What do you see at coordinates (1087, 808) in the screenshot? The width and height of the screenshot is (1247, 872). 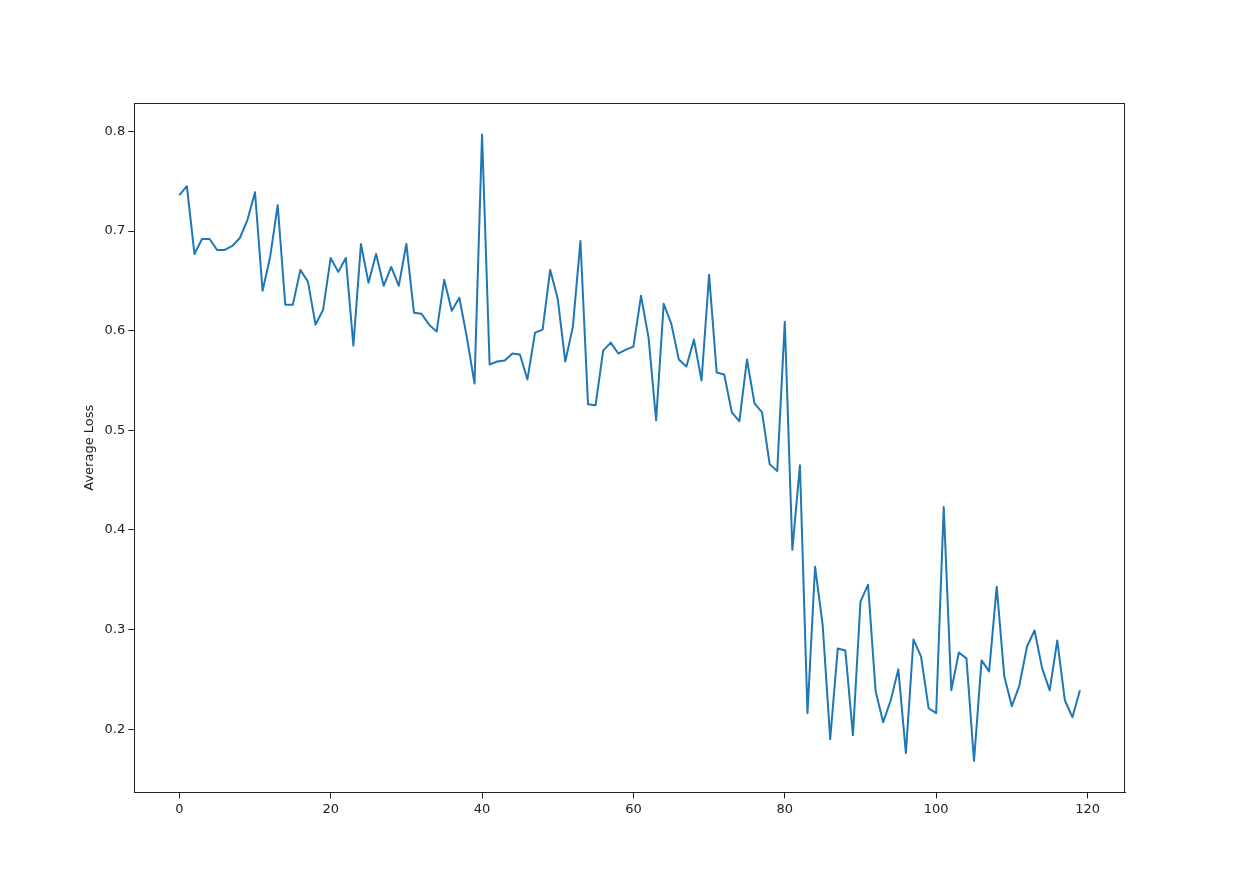 I see `x-tick-label: 120` at bounding box center [1087, 808].